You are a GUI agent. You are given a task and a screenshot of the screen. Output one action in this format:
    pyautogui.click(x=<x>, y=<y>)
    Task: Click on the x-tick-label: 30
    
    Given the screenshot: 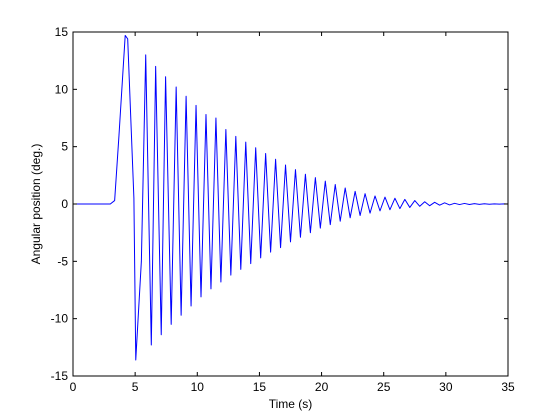 What is the action you would take?
    pyautogui.click(x=446, y=387)
    